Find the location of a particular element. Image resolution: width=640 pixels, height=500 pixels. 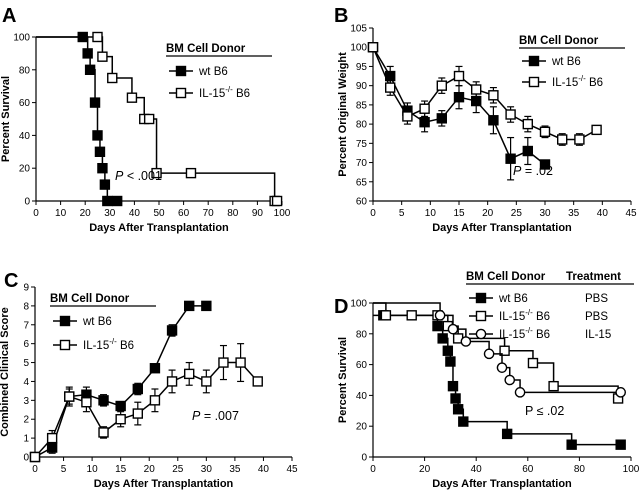

legend-title-treatment: Treatment is located at coordinates (593, 277).